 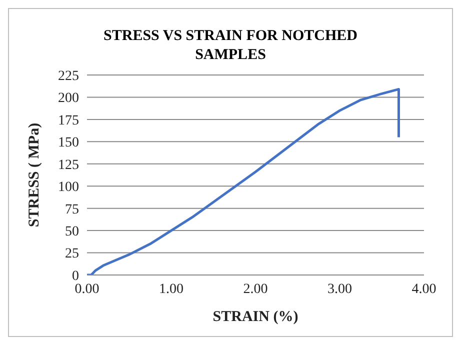 I want to click on y-tick-label: 50, so click(x=72, y=232).